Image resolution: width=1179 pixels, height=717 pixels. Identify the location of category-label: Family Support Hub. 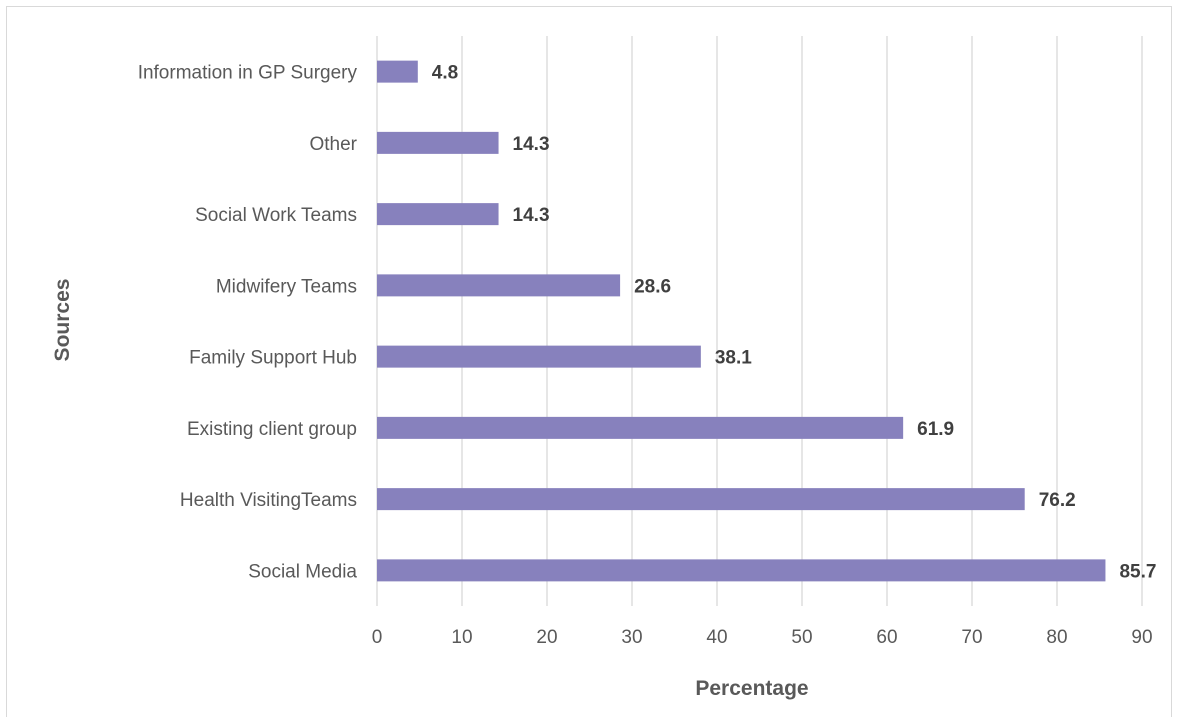
(273, 358).